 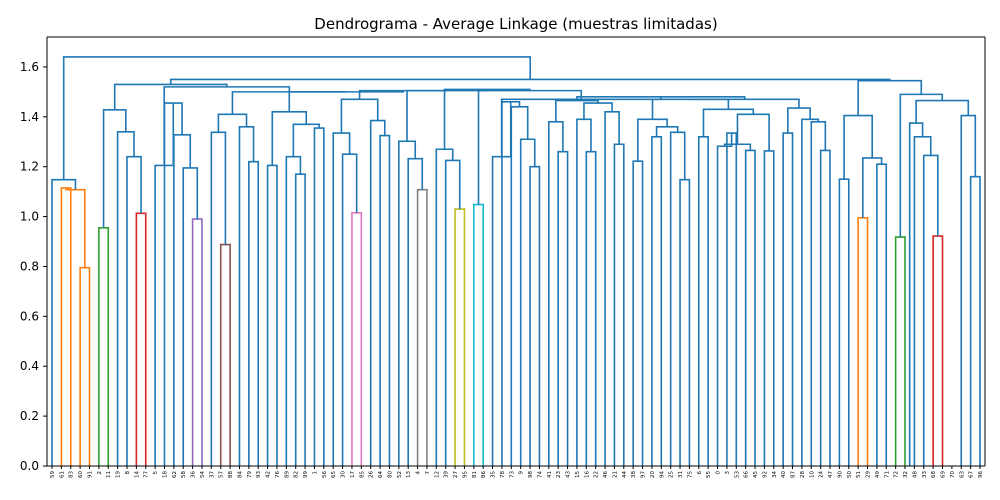 What do you see at coordinates (437, 474) in the screenshot?
I see `leaf-label: 12` at bounding box center [437, 474].